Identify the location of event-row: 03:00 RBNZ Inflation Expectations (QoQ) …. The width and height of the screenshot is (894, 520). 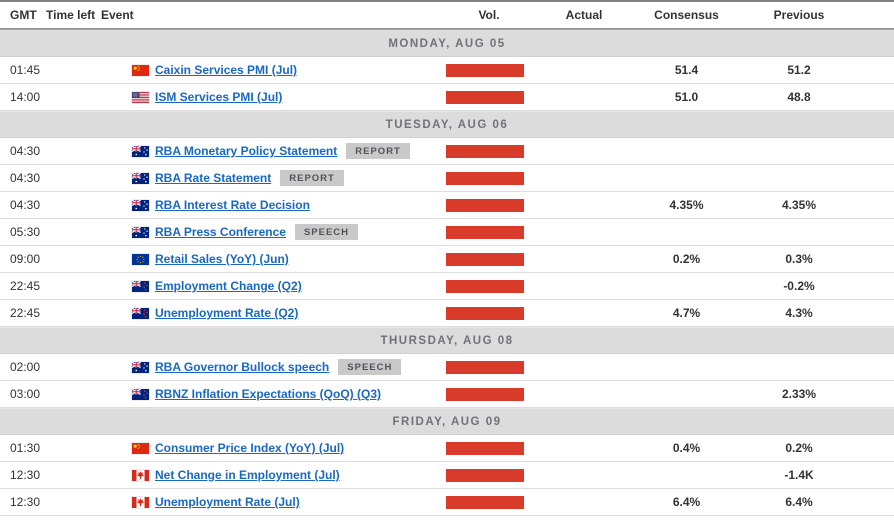
(447, 394).